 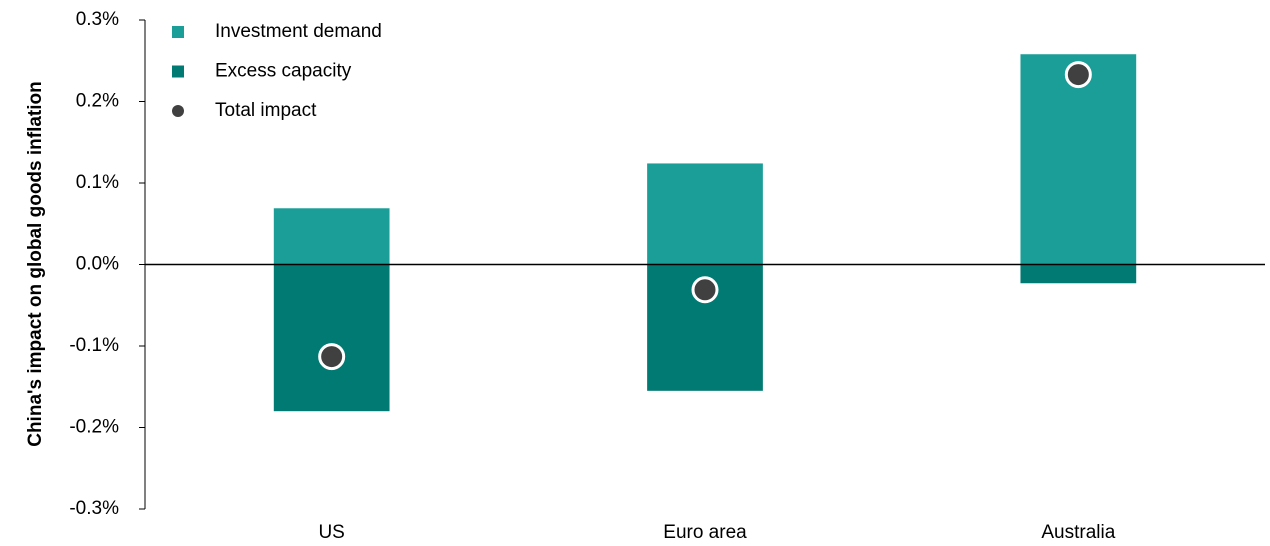 What do you see at coordinates (283, 71) in the screenshot?
I see `legend-label: Excess capacity` at bounding box center [283, 71].